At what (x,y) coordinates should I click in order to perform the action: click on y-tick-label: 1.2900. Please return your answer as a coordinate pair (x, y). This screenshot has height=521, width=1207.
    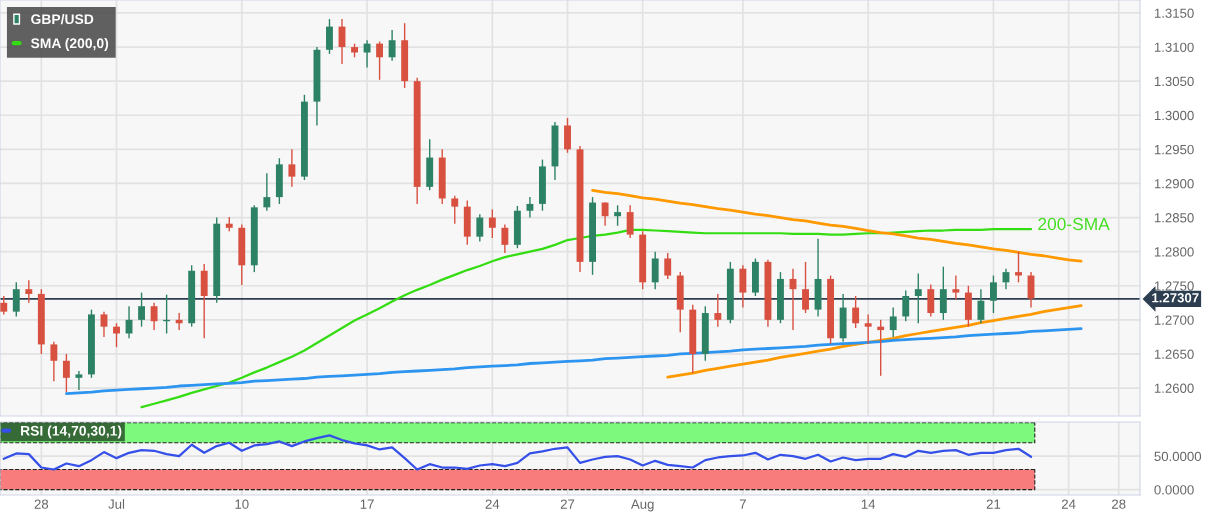
    Looking at the image, I should click on (1174, 184).